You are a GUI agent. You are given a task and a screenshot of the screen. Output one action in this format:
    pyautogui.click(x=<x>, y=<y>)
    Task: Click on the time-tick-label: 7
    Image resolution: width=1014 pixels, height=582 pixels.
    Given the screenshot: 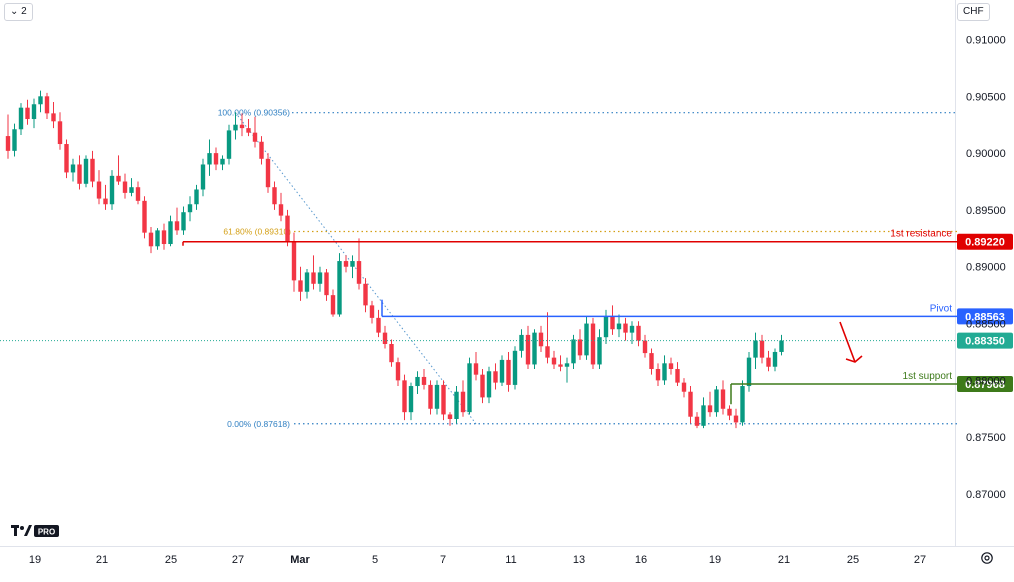 What is the action you would take?
    pyautogui.click(x=443, y=560)
    